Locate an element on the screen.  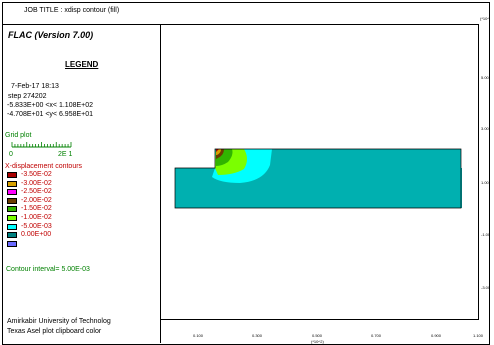
contours-title: X-displacement contours is located at coordinates (44, 166).